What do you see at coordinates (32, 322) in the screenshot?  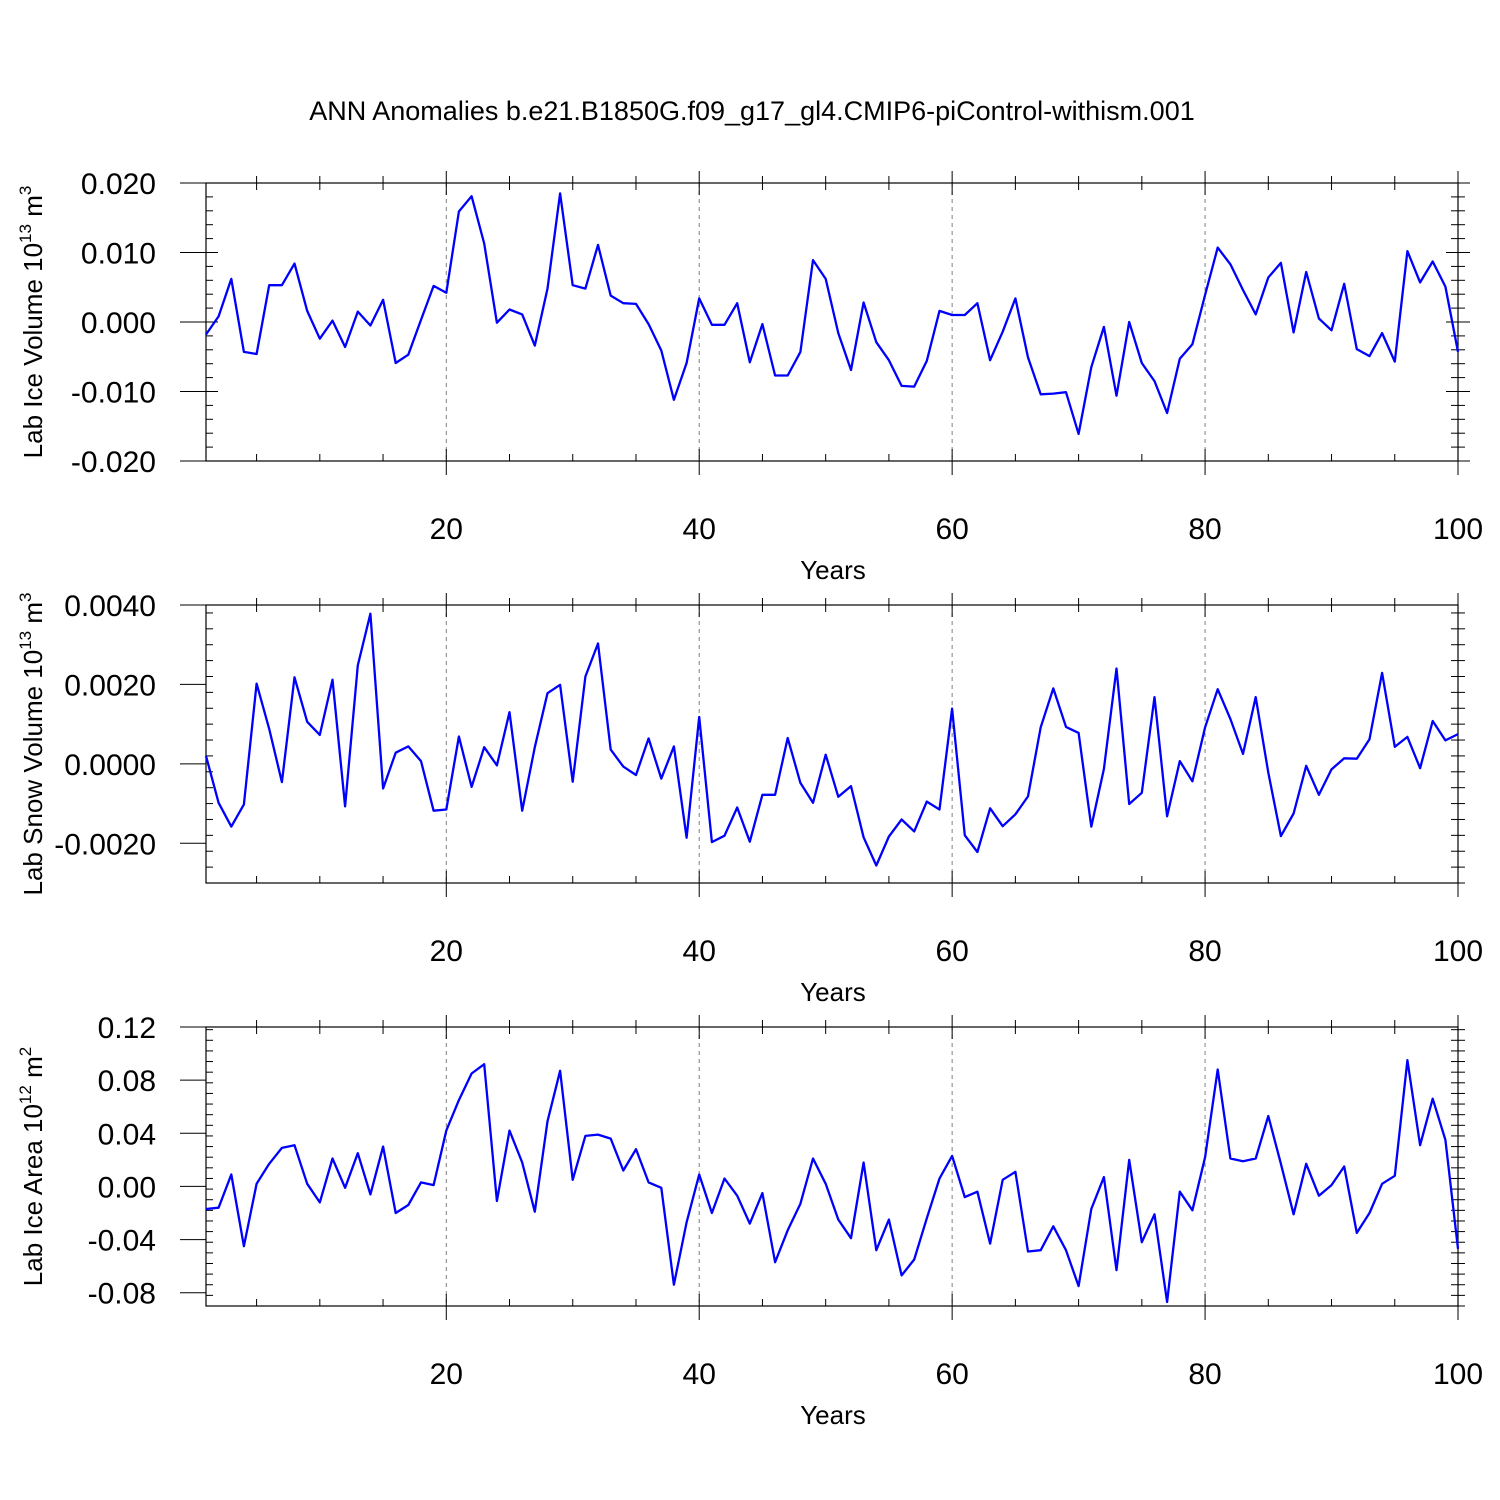 I see `y-axis-title: Lab Ice Volume 1013 m3` at bounding box center [32, 322].